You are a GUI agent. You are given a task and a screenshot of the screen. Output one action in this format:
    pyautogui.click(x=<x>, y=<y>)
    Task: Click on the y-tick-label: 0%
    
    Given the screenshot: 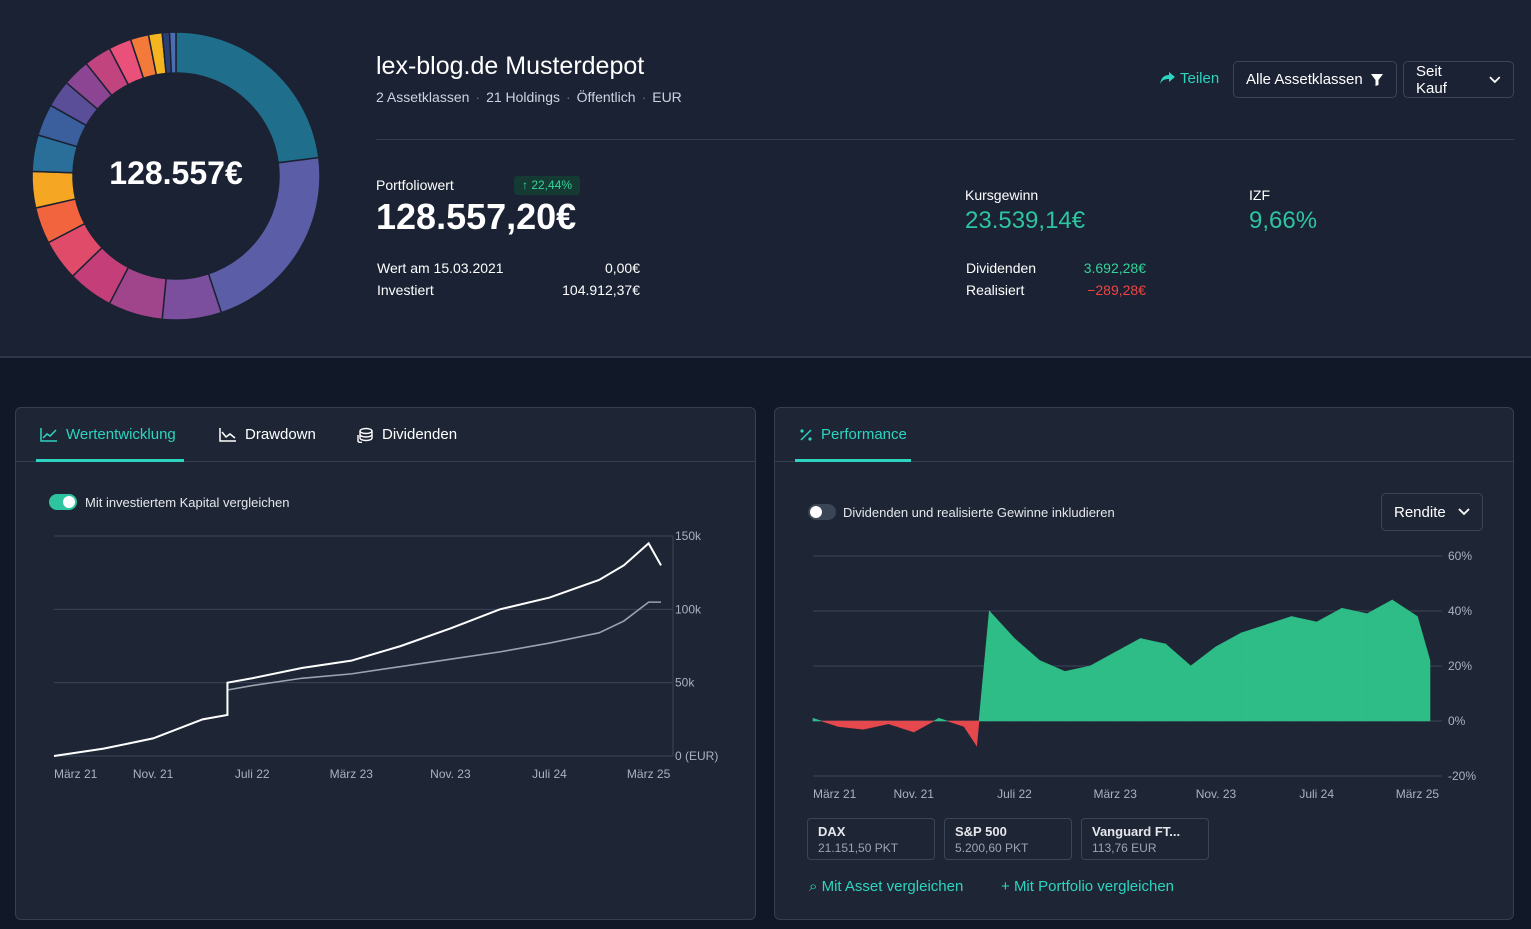 What is the action you would take?
    pyautogui.click(x=1457, y=721)
    